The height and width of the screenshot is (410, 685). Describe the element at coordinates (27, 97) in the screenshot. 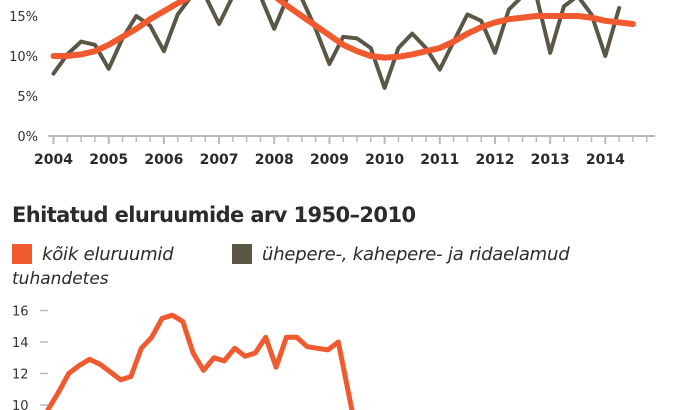

I see `chart1-y-tick-label: 5%` at that location.